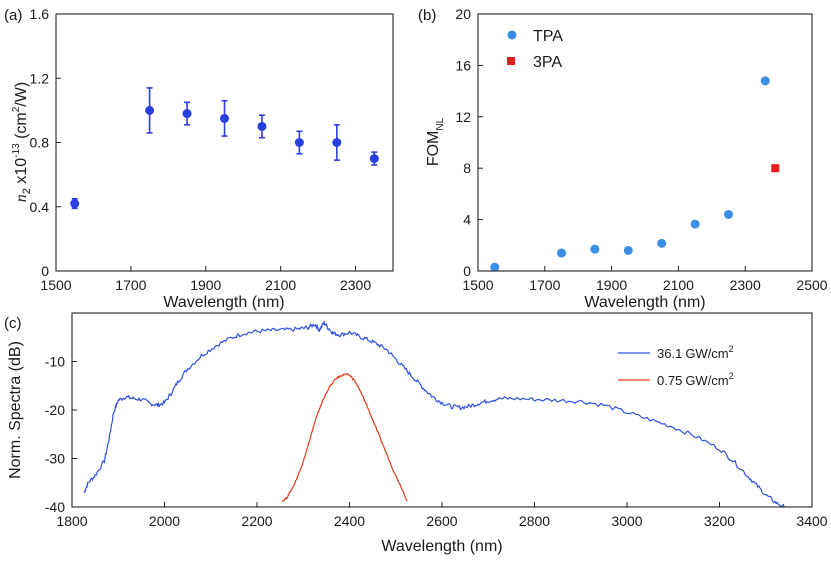  I want to click on legend-tpa-label: TPA, so click(548, 36).